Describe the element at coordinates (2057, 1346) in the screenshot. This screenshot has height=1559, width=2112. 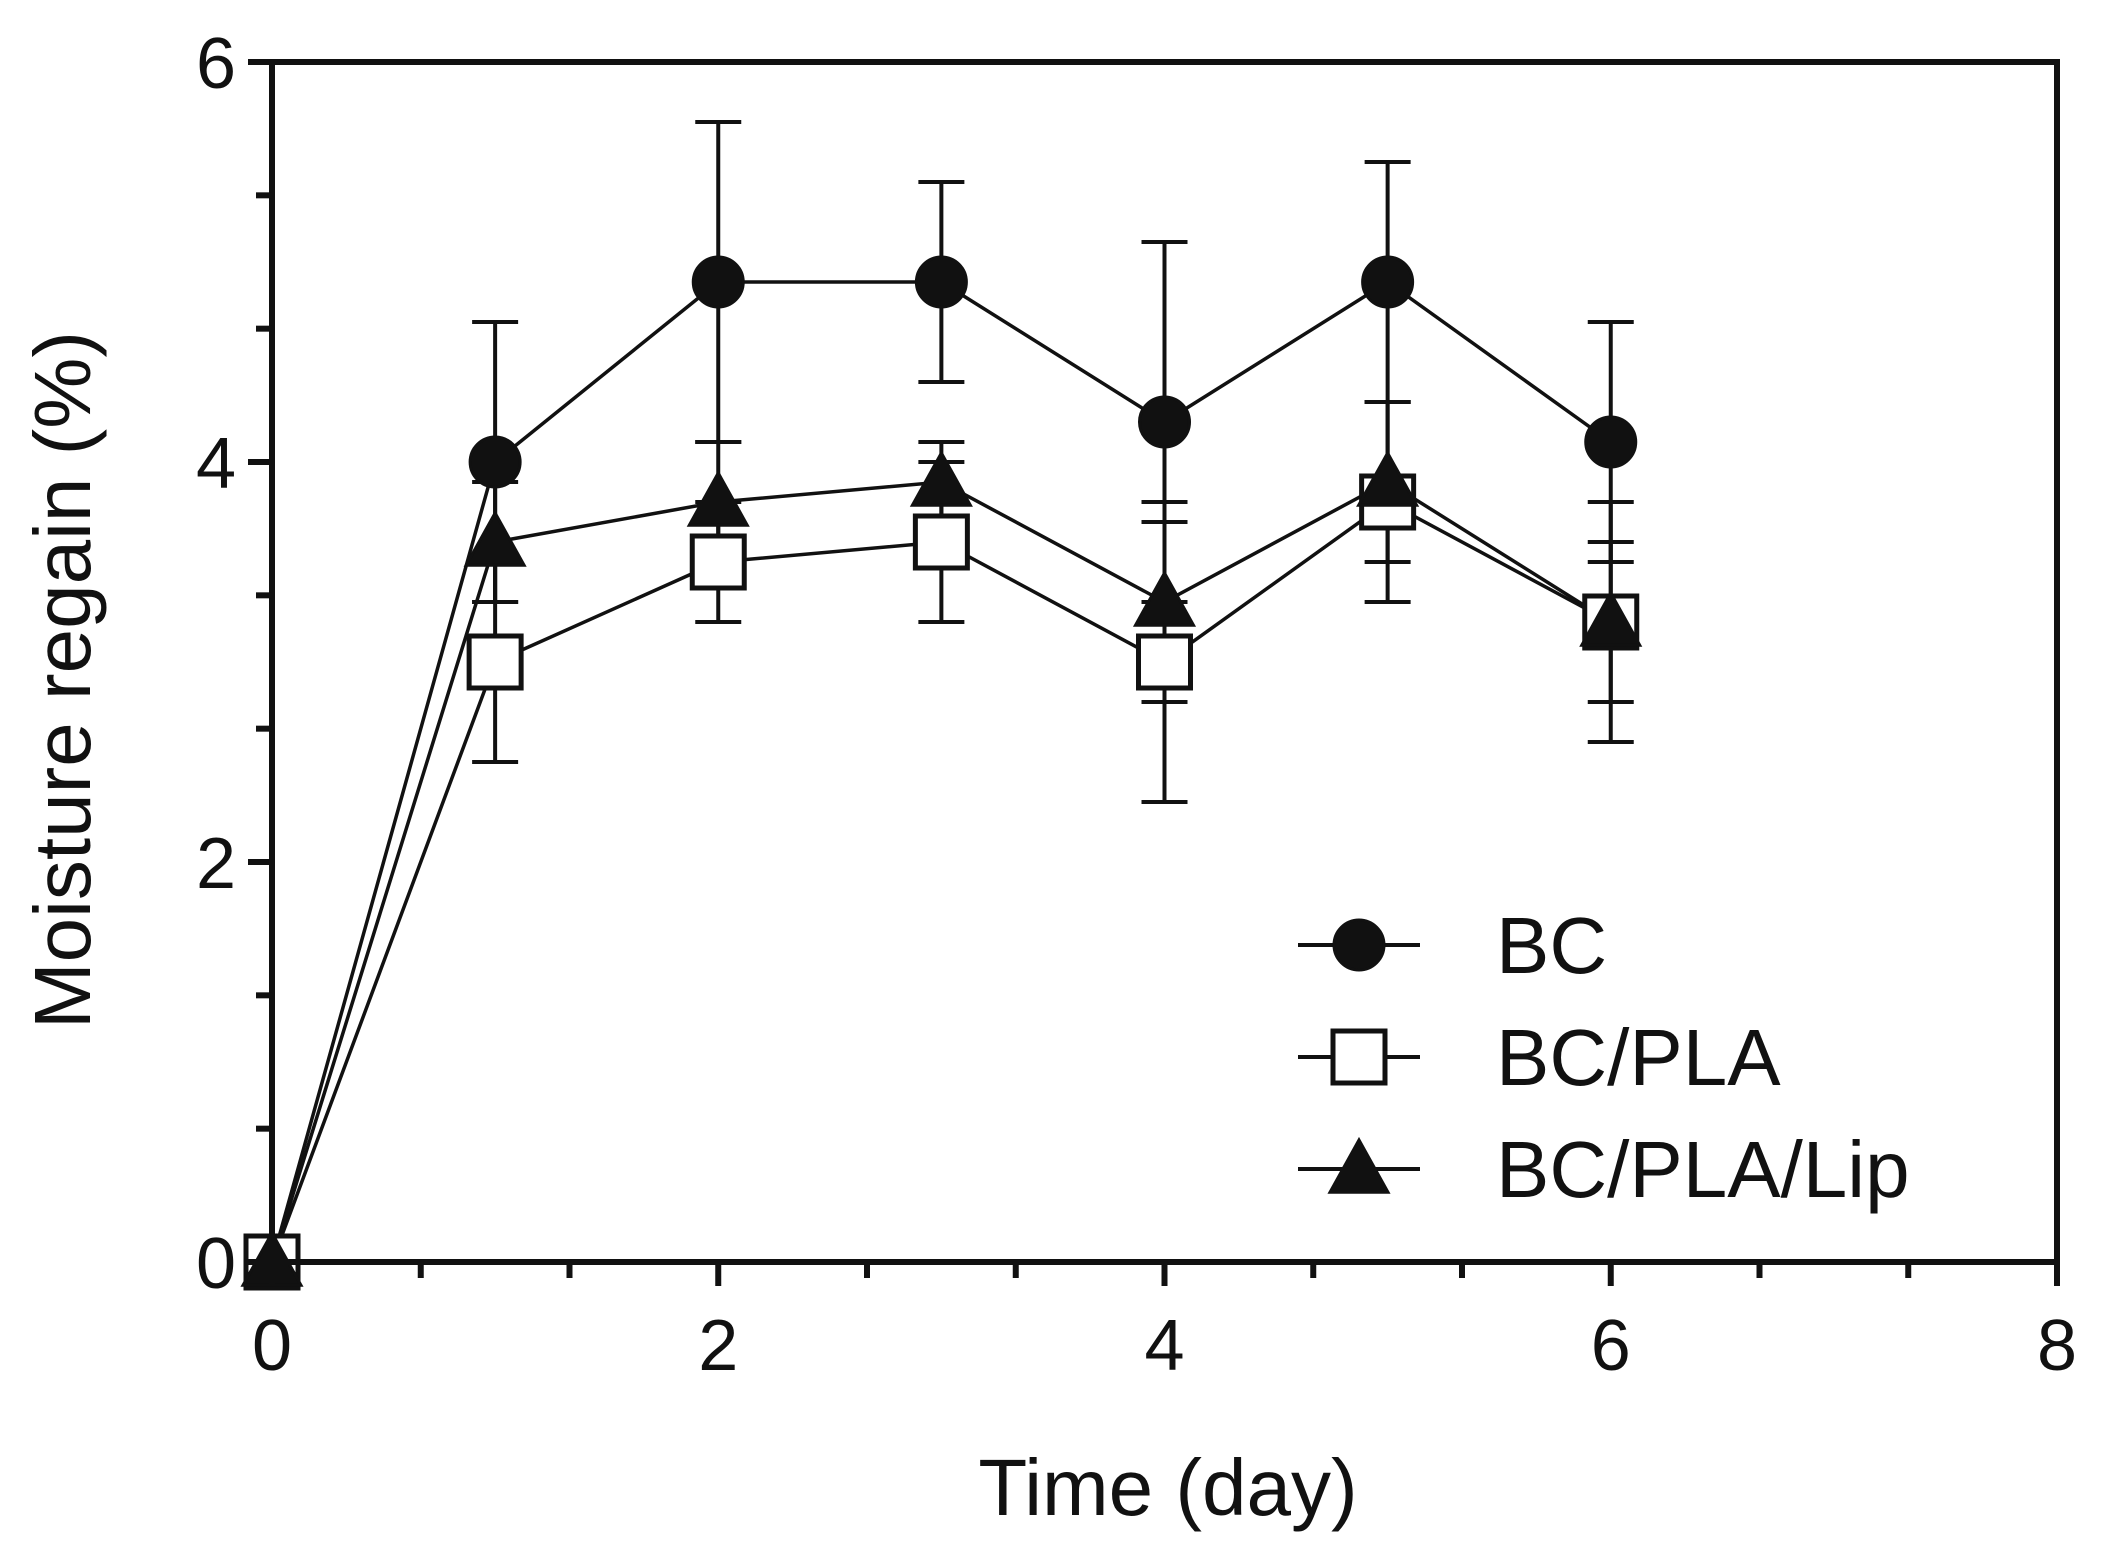
I see `x-tick-label: 8` at that location.